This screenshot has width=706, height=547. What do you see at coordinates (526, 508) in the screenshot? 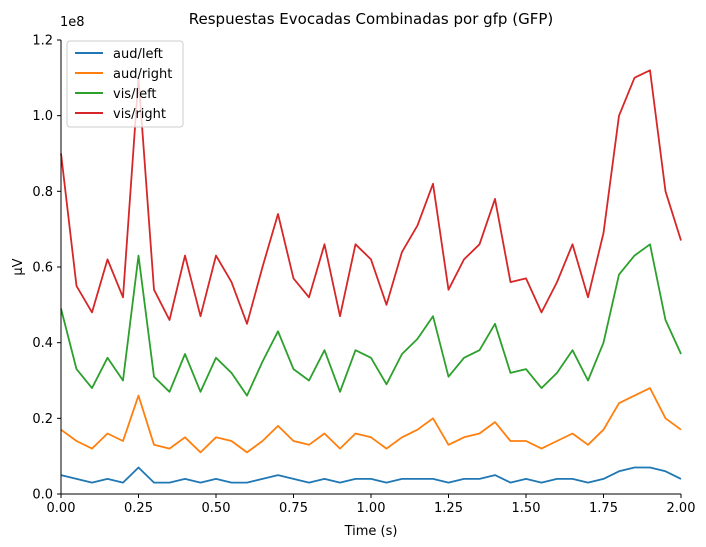
I see `x-tick-label: 1.50` at bounding box center [526, 508].